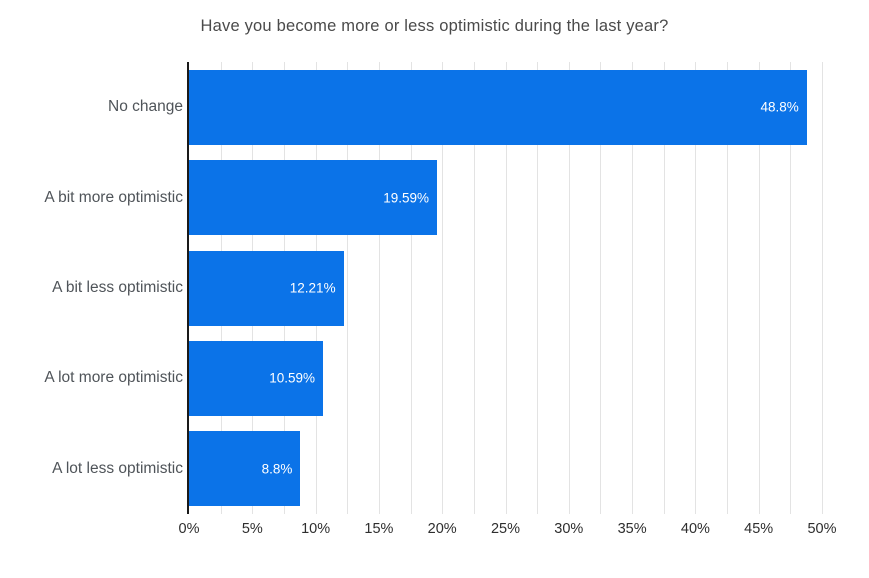 Image resolution: width=869 pixels, height=578 pixels. Describe the element at coordinates (252, 529) in the screenshot. I see `x-tick-label: 5%` at that location.